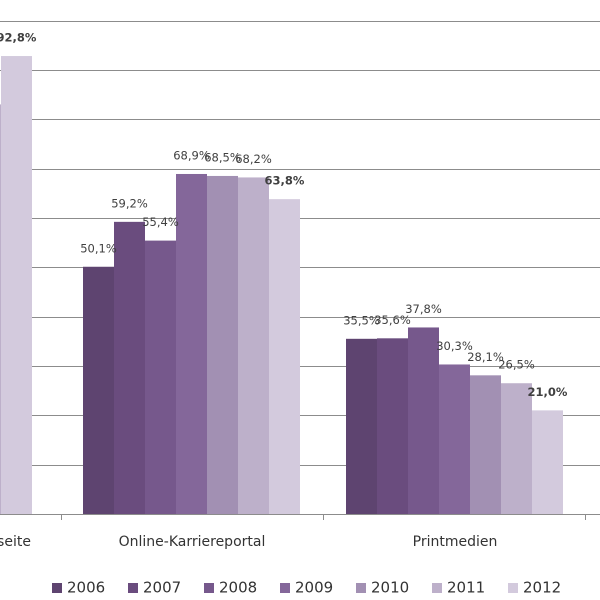 Image resolution: width=600 pixels, height=600 pixels. I want to click on legend-label-2006: 2006, so click(86, 588).